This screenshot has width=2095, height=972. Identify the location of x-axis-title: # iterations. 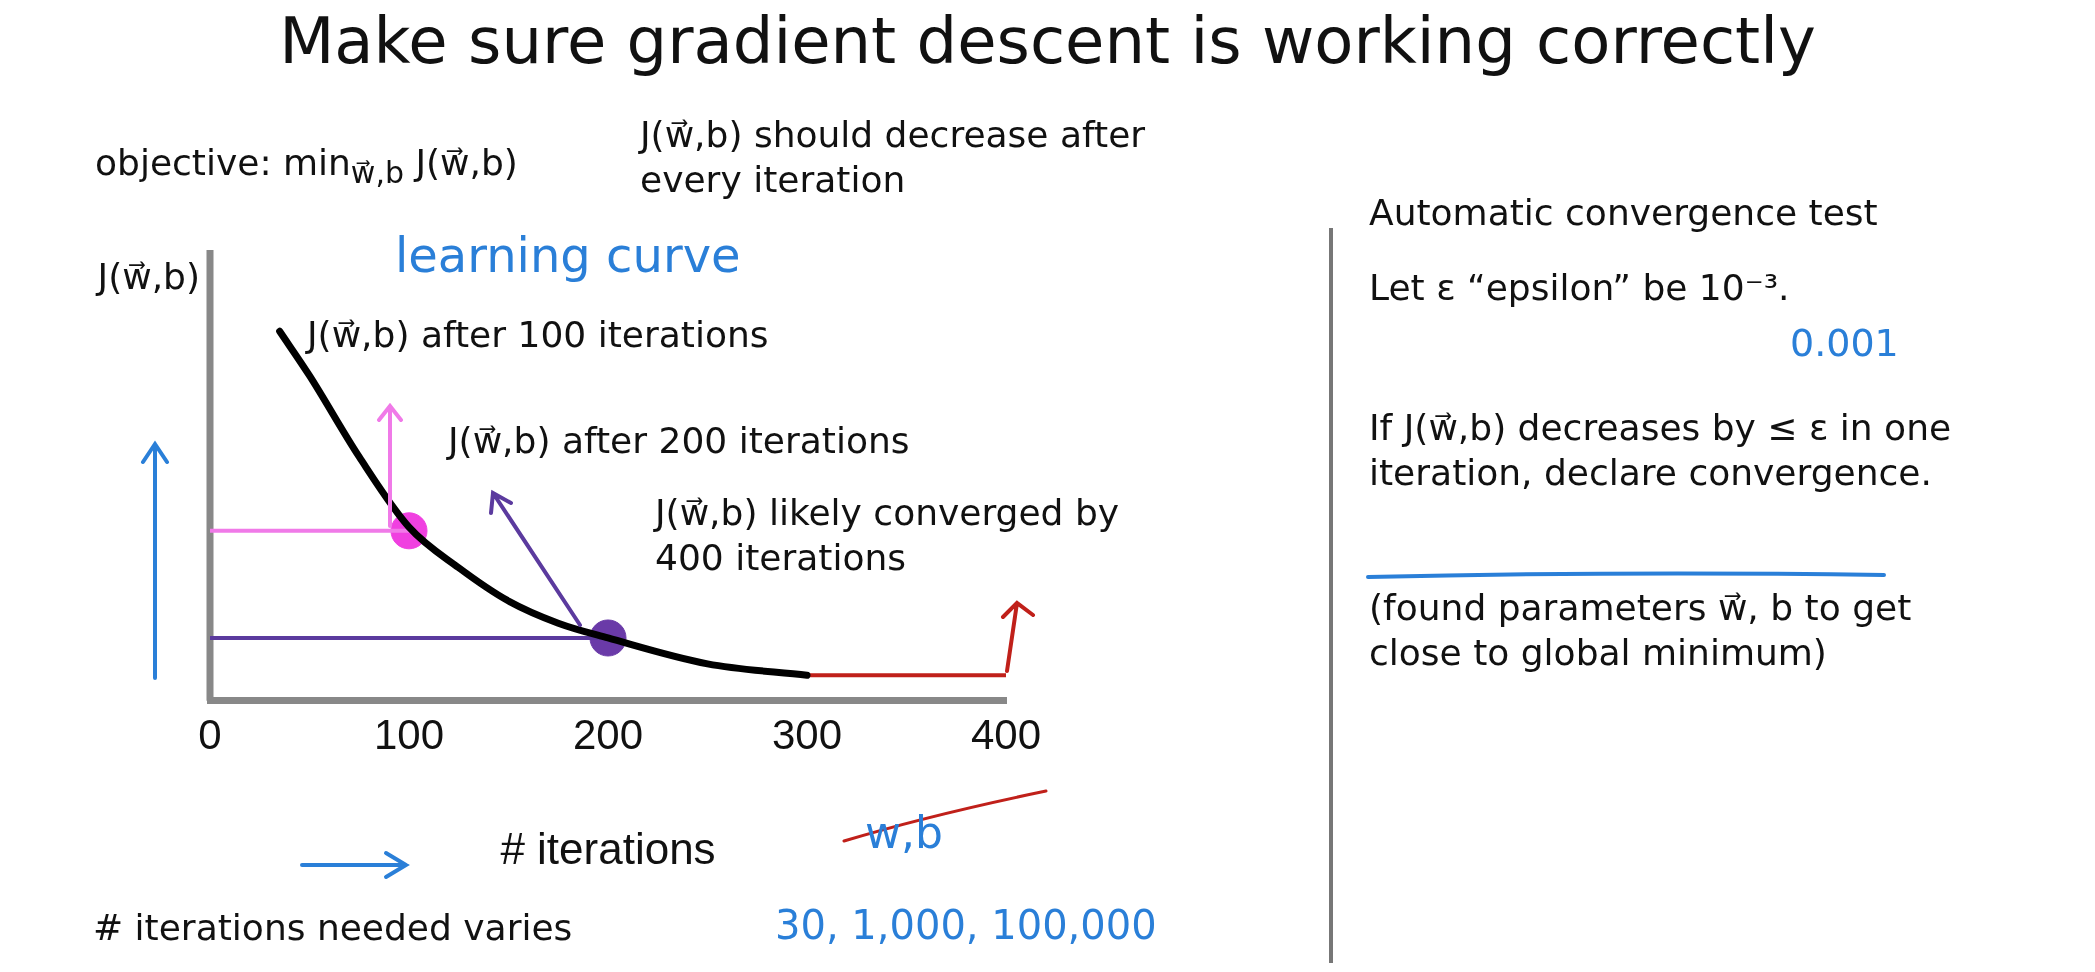
(608, 848).